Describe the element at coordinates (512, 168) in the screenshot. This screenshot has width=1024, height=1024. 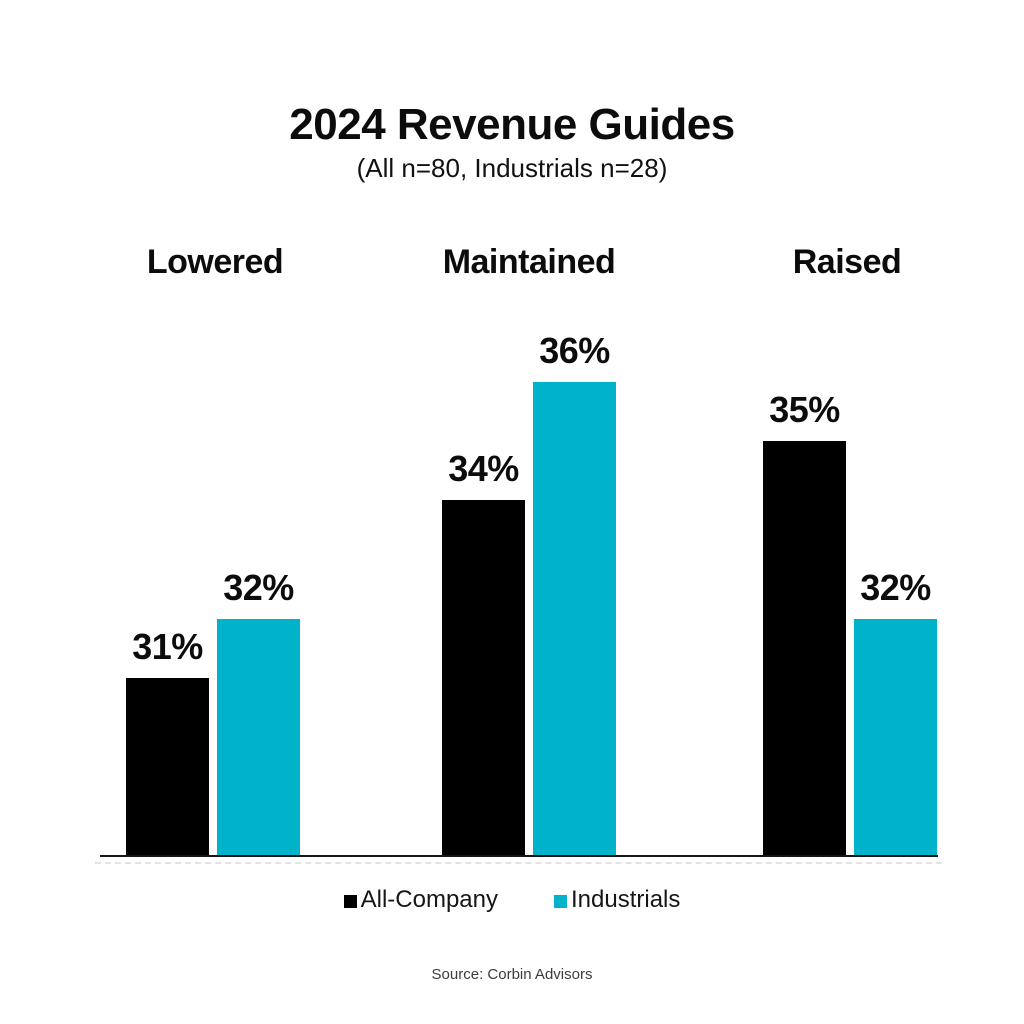
I see `chart-subtitle: (All n=80, Industrials n=28)` at that location.